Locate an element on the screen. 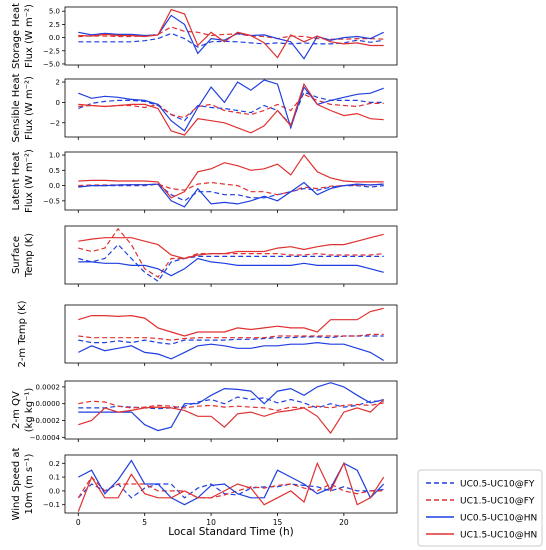  panel-2-frame is located at coordinates (231, 108).